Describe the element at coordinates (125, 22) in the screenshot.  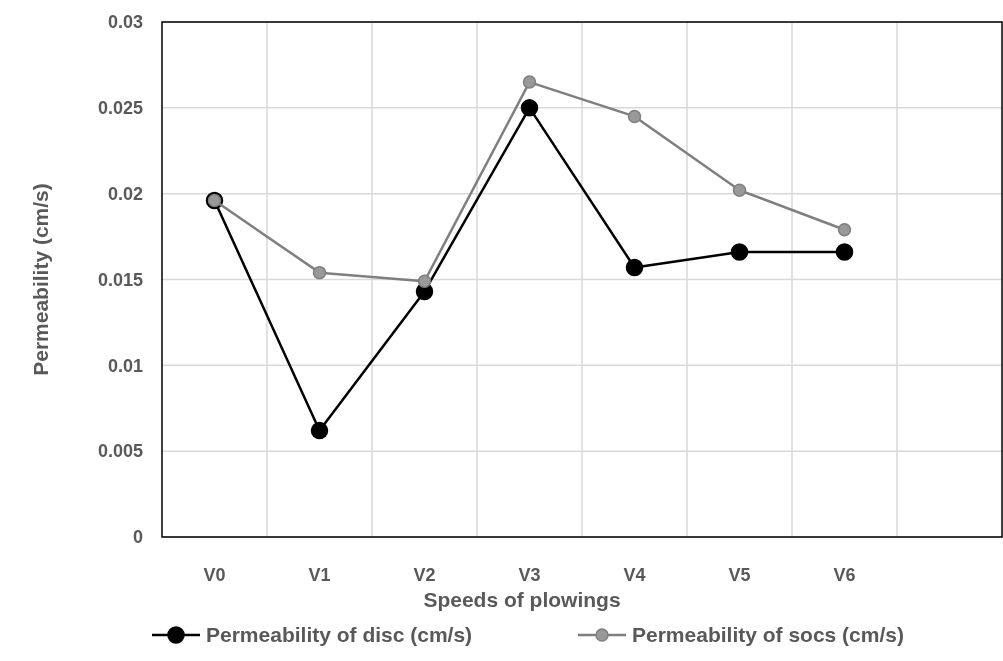
I see `y-tick-label: 0.03` at that location.